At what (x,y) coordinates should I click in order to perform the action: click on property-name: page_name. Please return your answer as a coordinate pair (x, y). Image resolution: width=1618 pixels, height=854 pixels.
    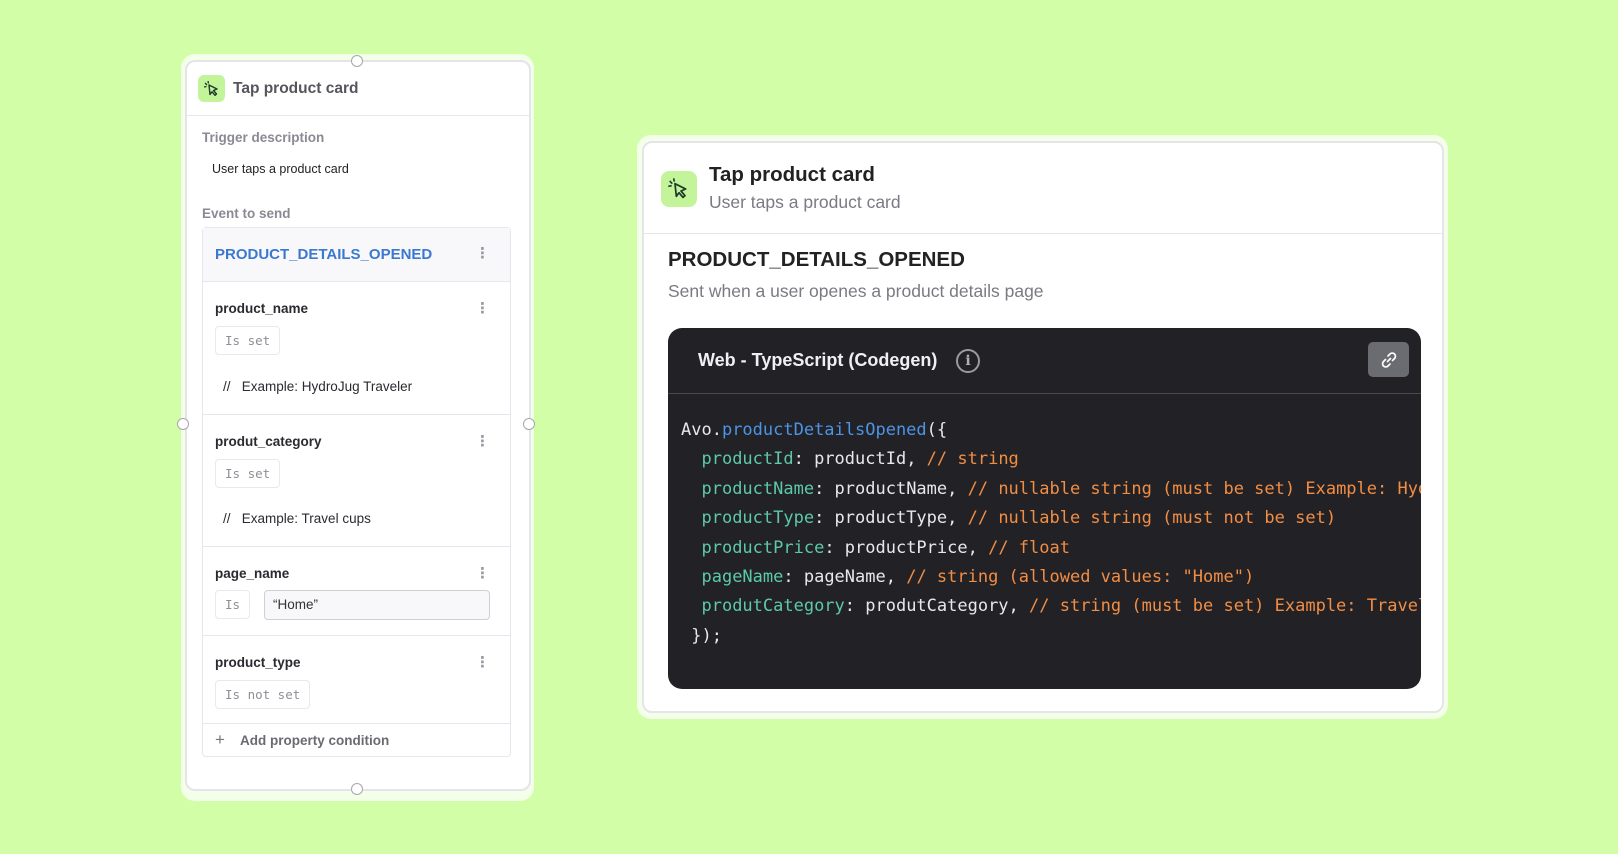
    Looking at the image, I should click on (252, 573).